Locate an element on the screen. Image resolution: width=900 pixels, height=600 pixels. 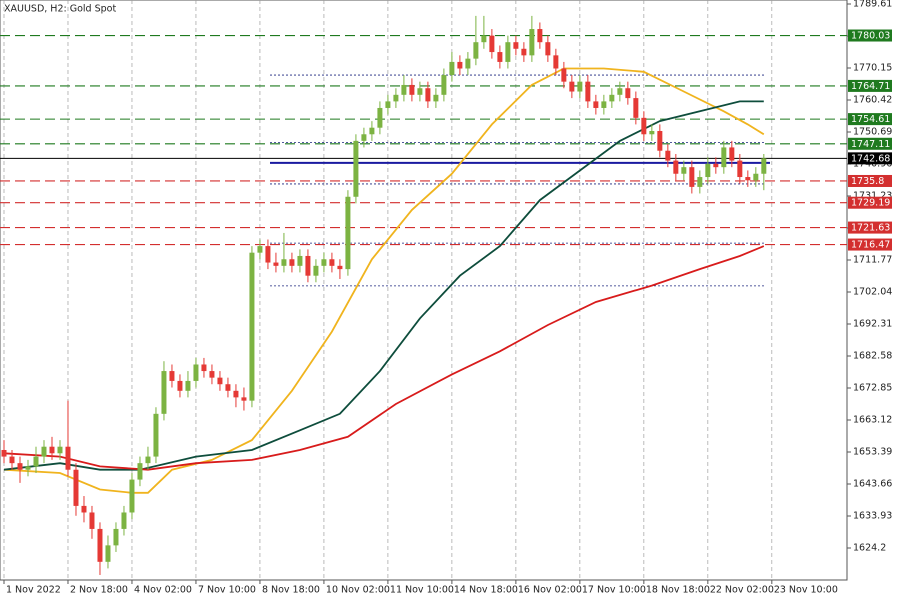
x-tick-label: 7 Nov 10:00 is located at coordinates (227, 590).